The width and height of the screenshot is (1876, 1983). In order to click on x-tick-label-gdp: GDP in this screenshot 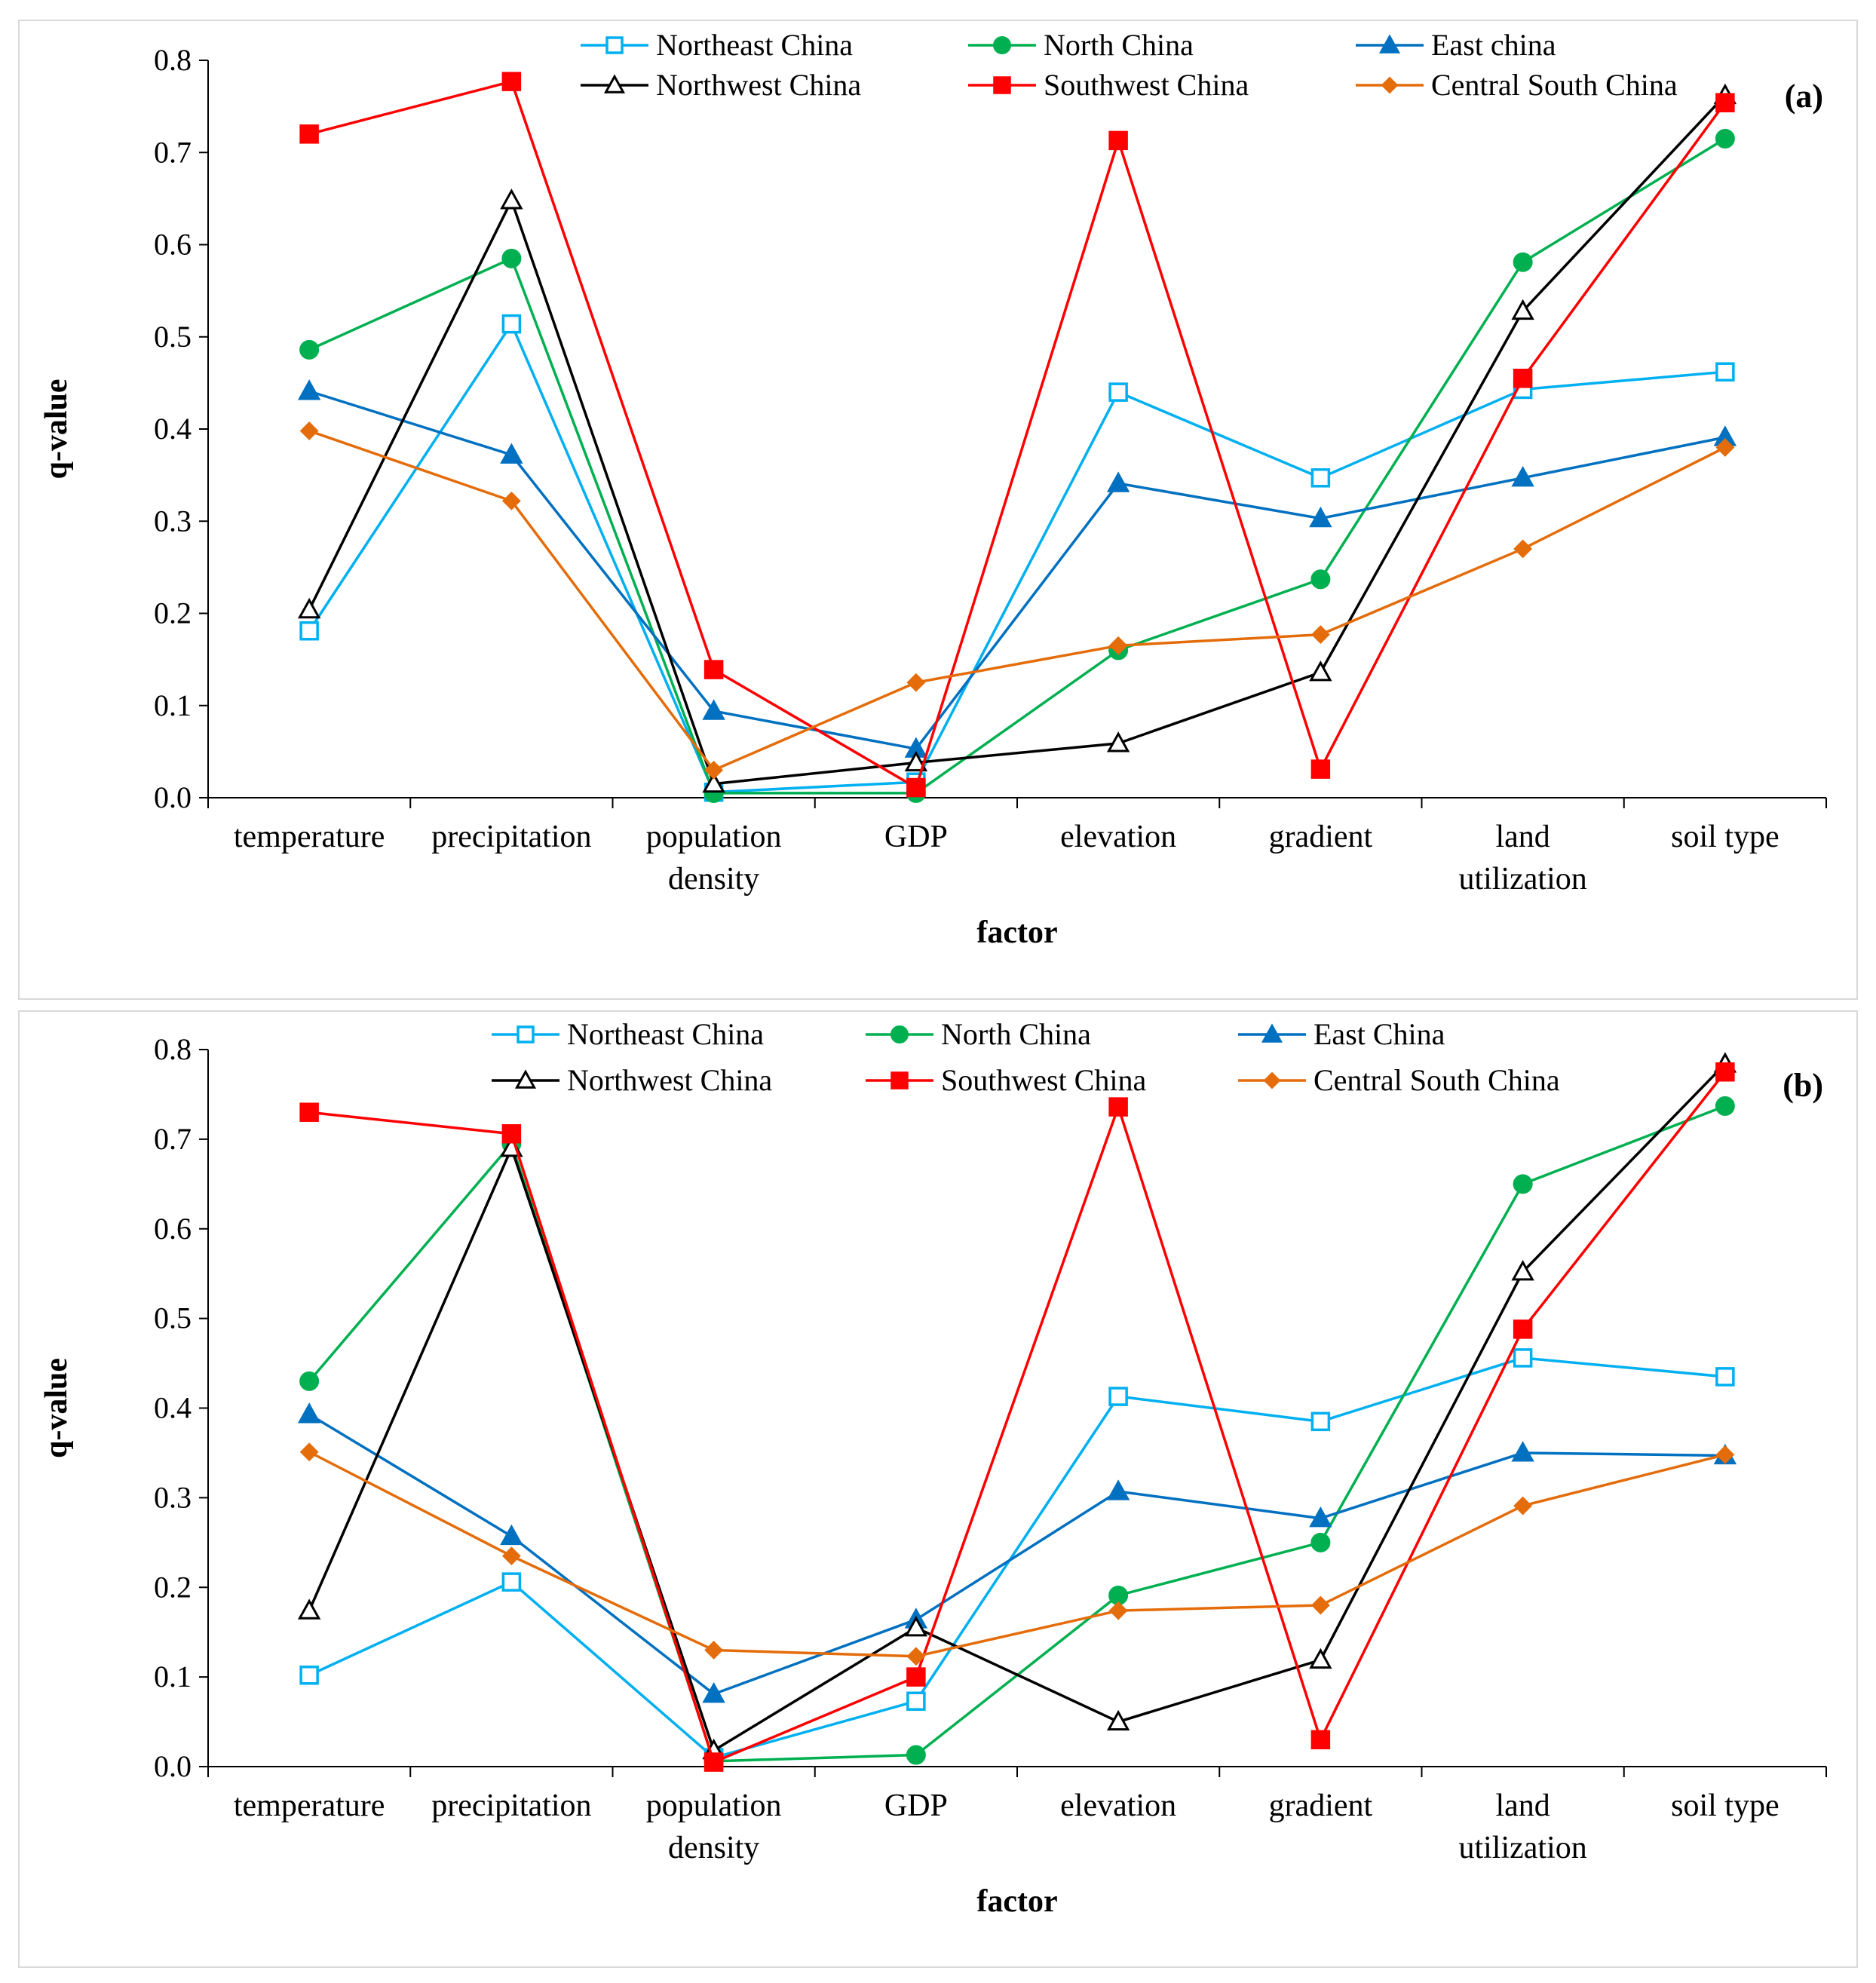, I will do `click(916, 1805)`.